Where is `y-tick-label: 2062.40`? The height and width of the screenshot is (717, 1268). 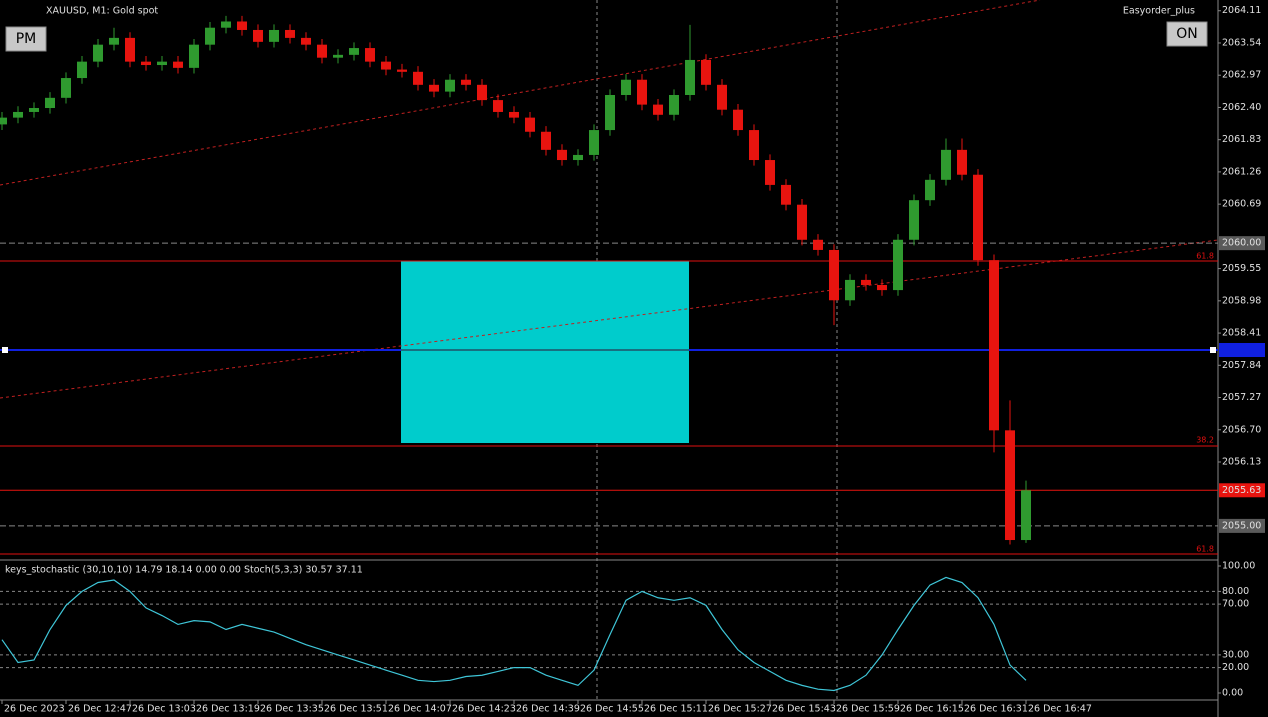 y-tick-label: 2062.40 is located at coordinates (1241, 107).